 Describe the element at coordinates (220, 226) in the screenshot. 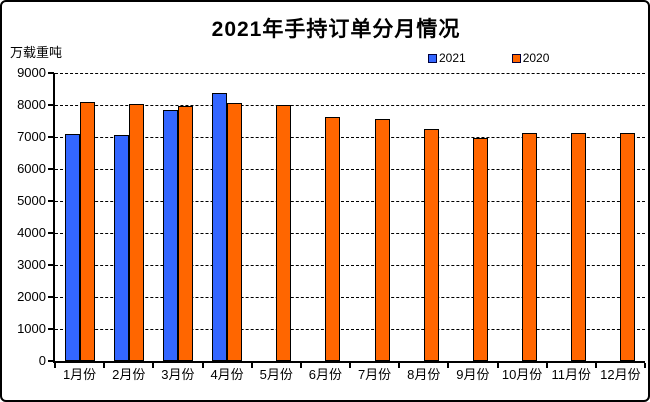

I see `bar-2021-m4` at that location.